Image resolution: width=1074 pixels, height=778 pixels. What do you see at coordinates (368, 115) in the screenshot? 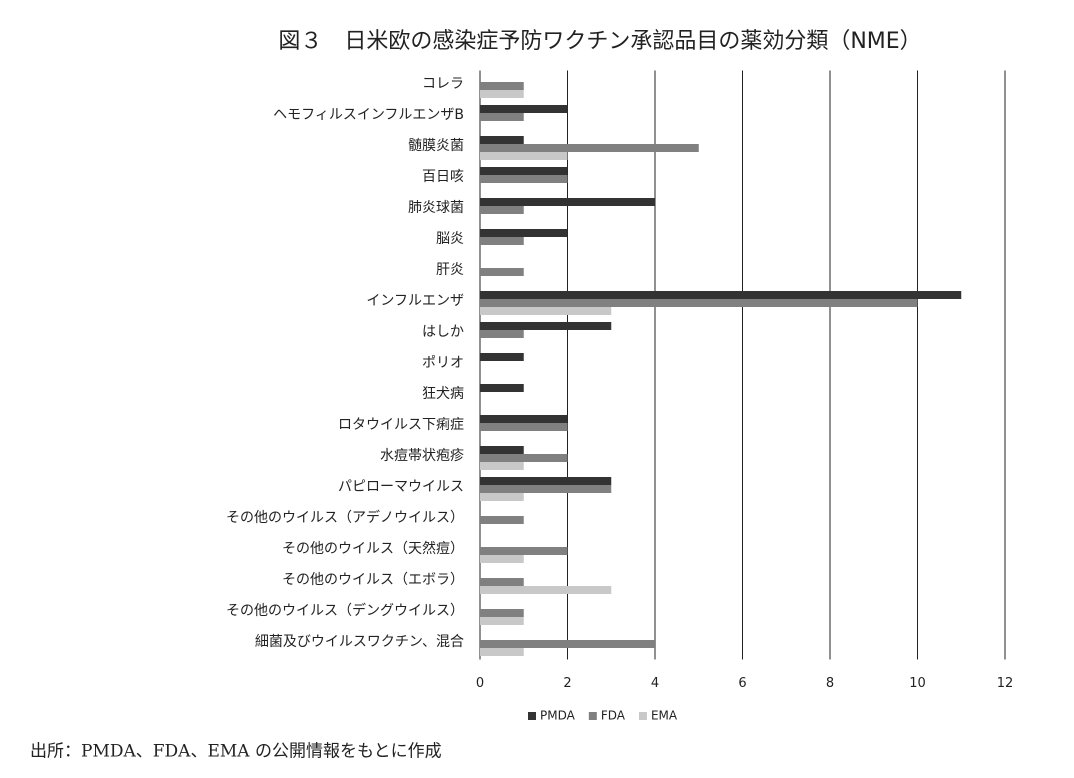
I see `y-tick-label: ヘモフィルスインフルエンザB` at bounding box center [368, 115].